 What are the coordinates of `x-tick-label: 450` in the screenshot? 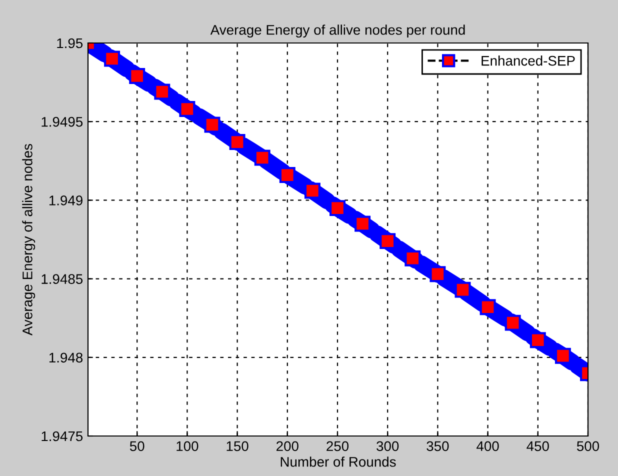 It's located at (537, 446).